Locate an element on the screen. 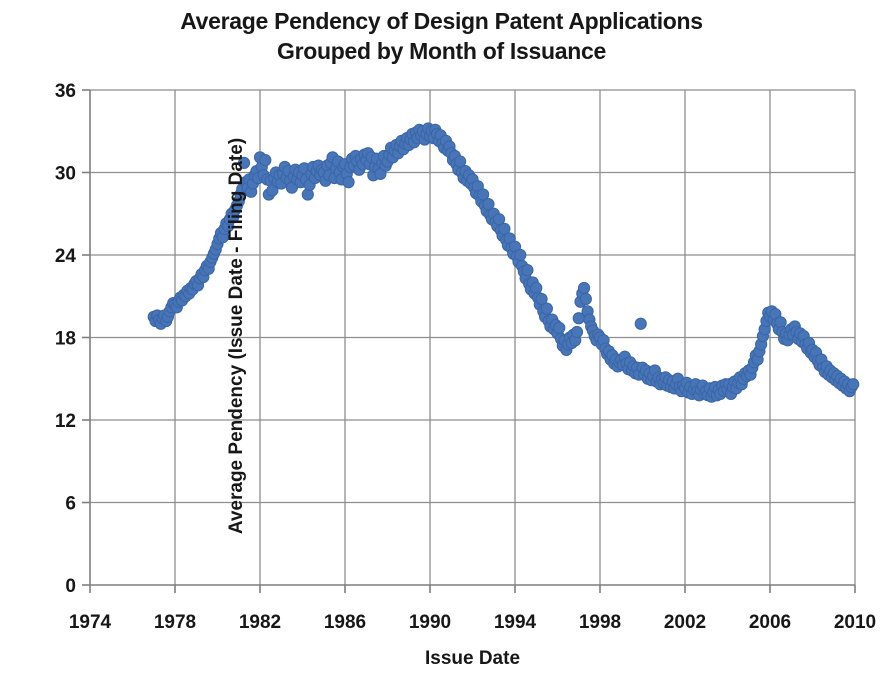 Image resolution: width=883 pixels, height=686 pixels. x-tick-label: 2006 is located at coordinates (770, 622).